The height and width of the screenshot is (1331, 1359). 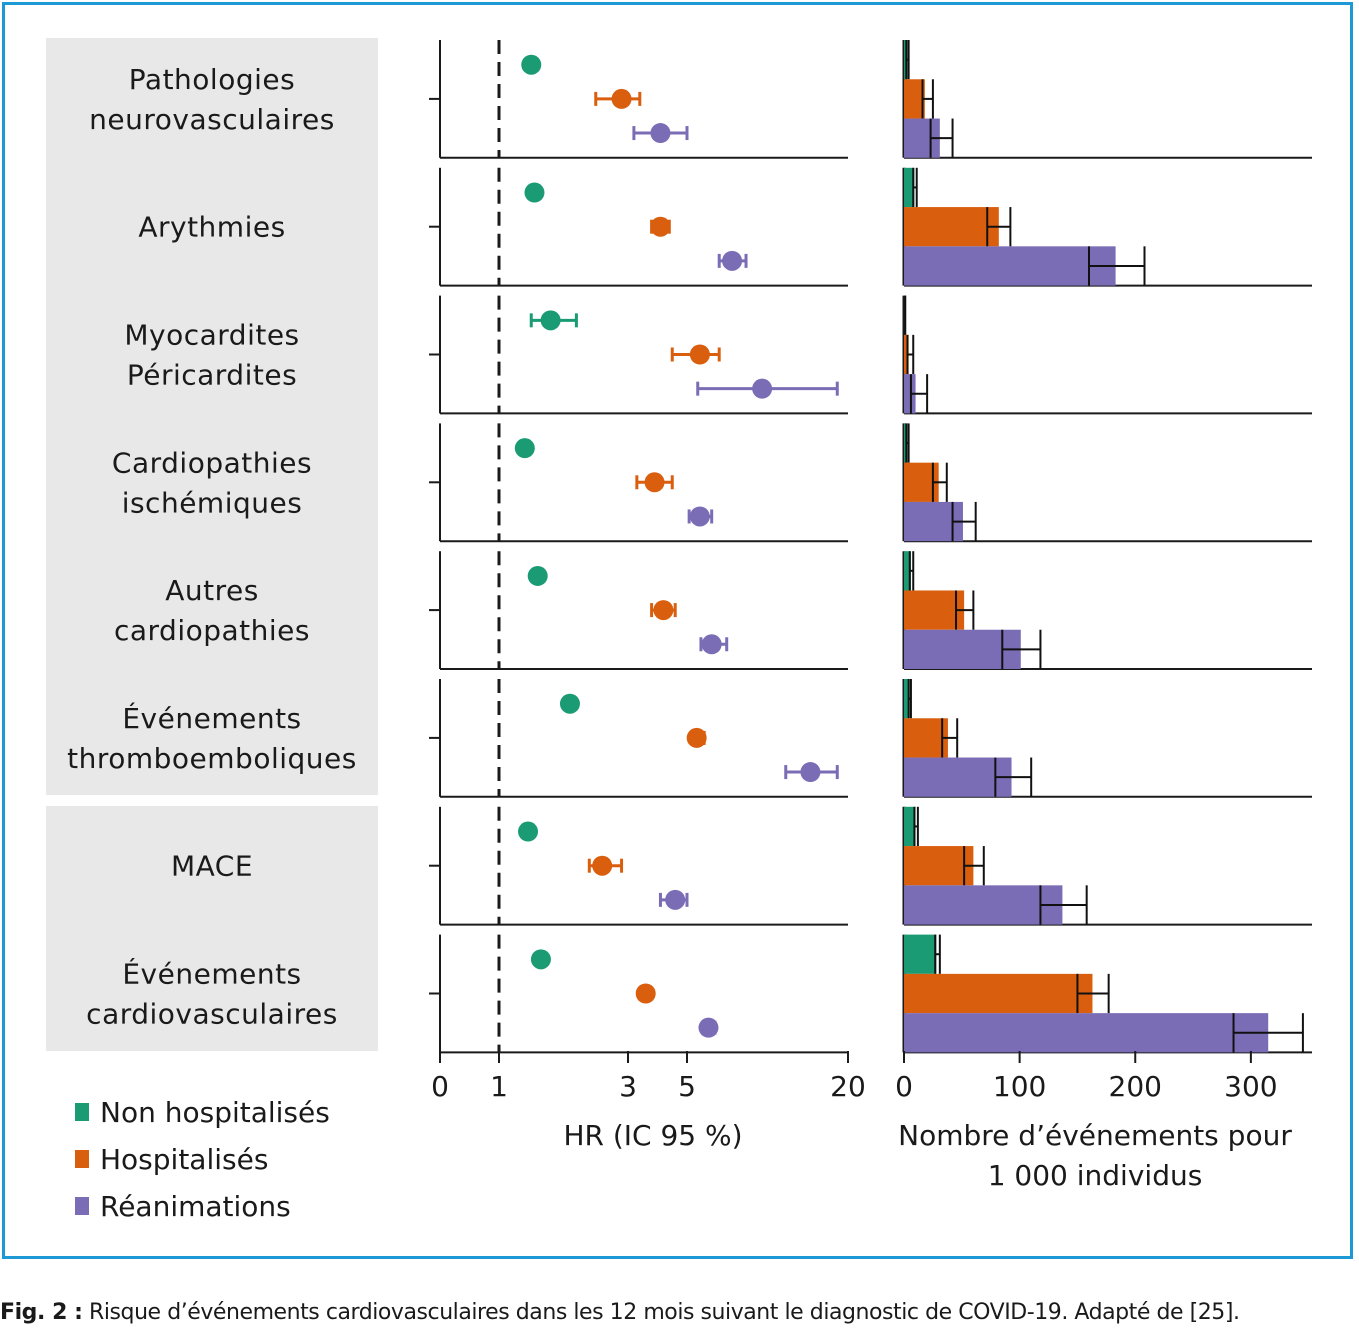 What do you see at coordinates (211, 335) in the screenshot?
I see `row-label: Myocardites` at bounding box center [211, 335].